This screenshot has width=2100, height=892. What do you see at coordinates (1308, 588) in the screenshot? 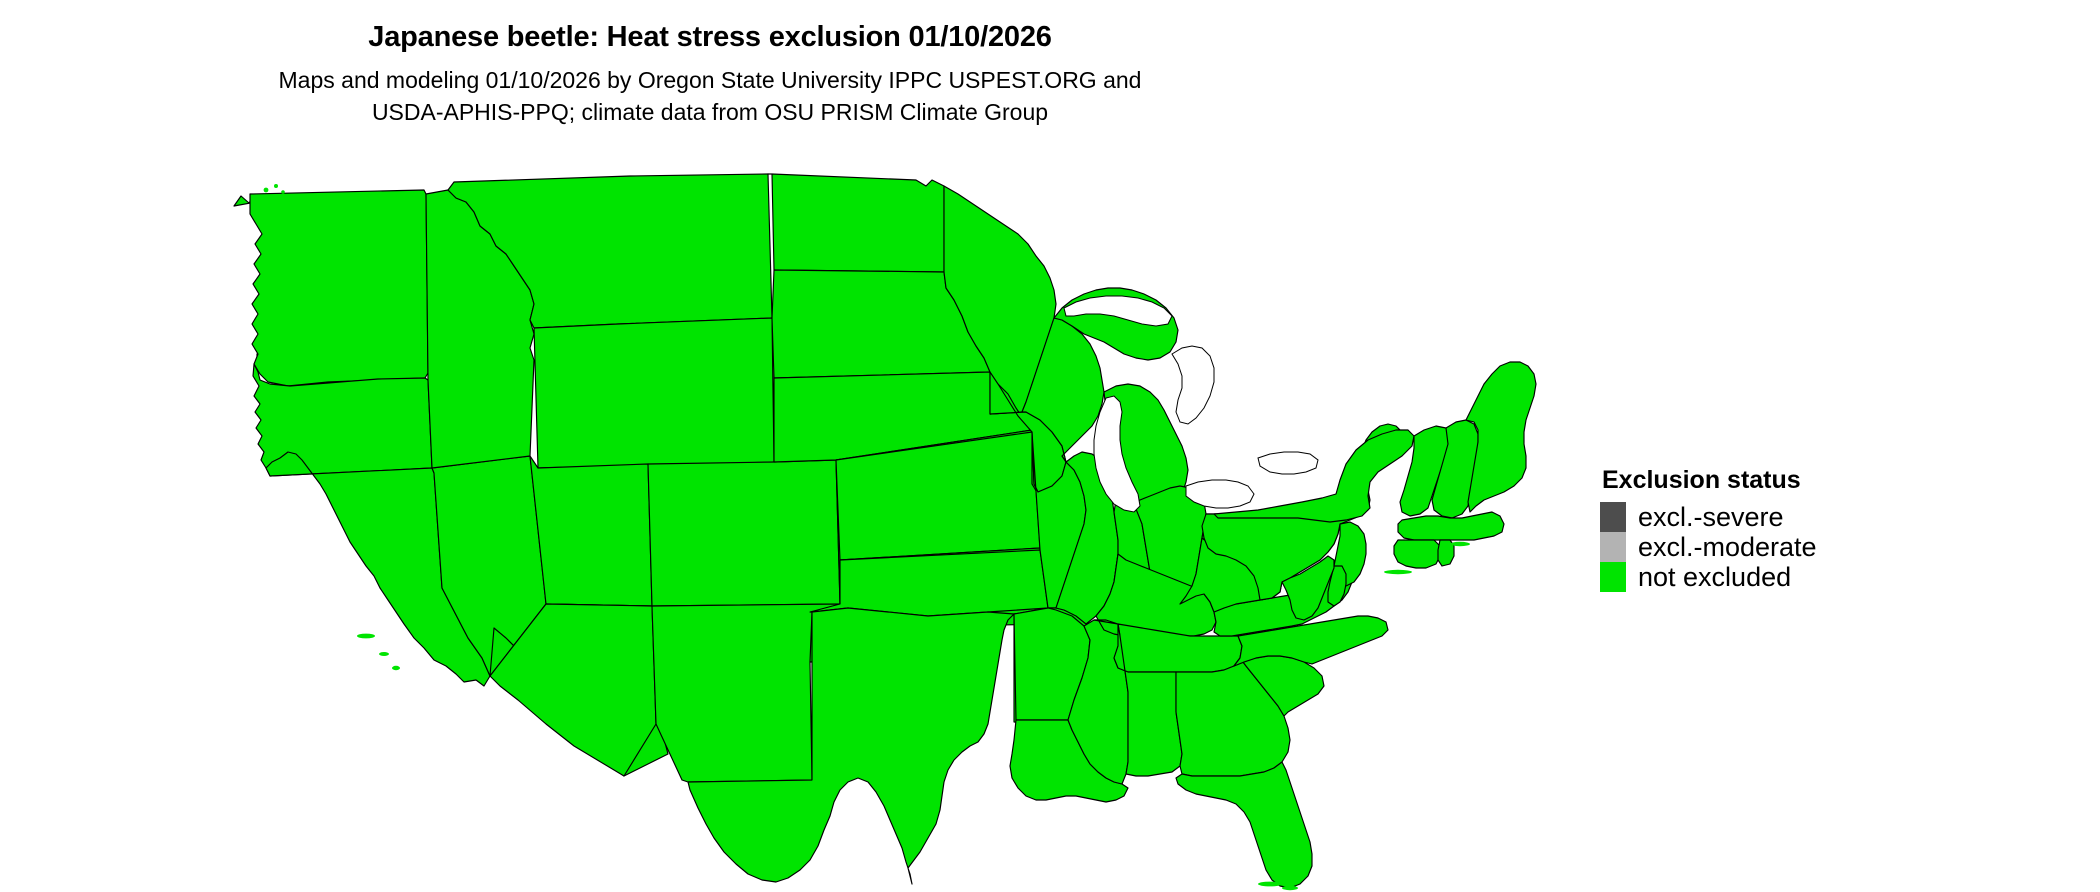
I see `state-MD` at bounding box center [1308, 588].